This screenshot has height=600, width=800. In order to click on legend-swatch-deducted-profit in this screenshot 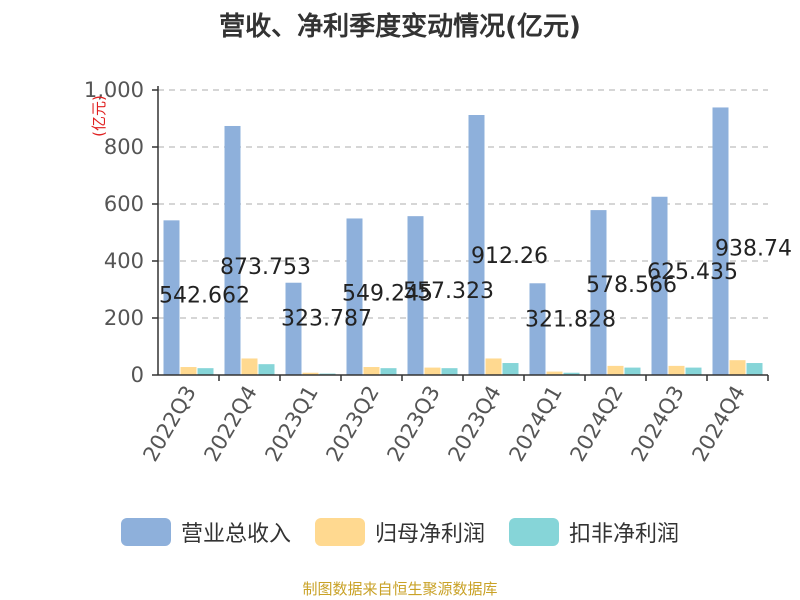, I will do `click(534, 532)`.